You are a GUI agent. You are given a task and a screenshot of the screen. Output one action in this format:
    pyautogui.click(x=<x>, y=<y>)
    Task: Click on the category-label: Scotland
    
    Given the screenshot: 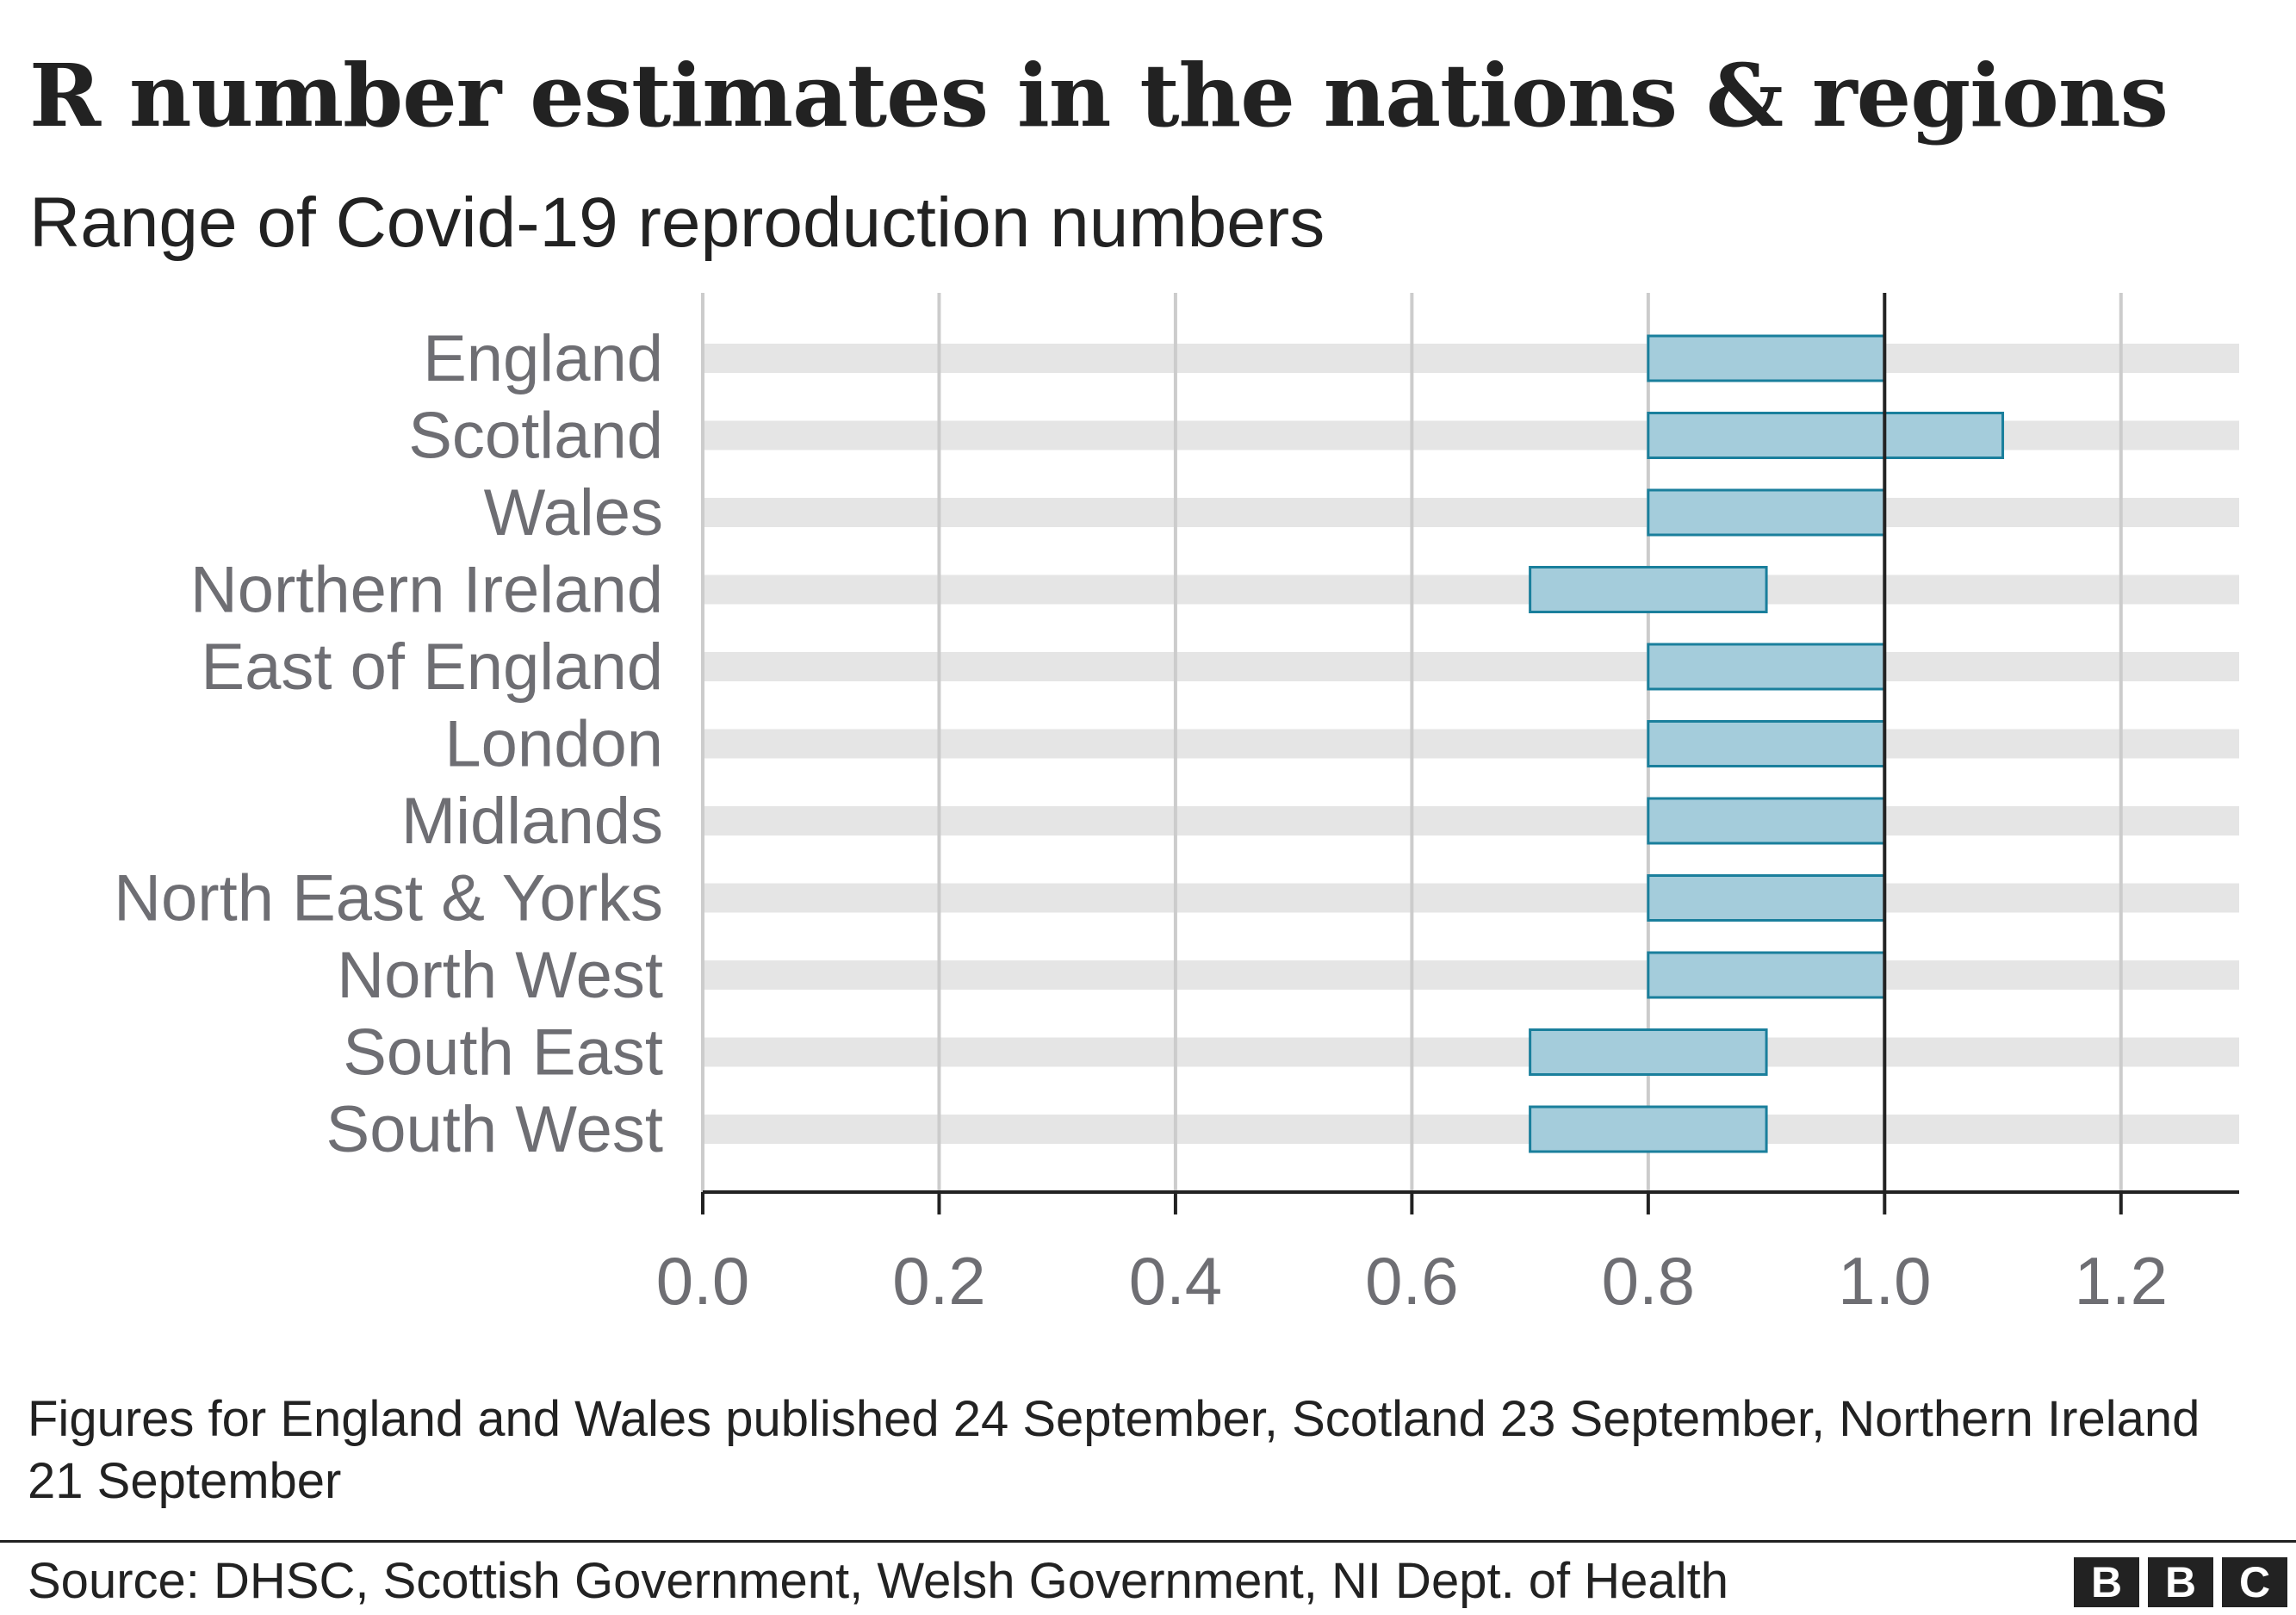 What is the action you would take?
    pyautogui.click(x=535, y=436)
    